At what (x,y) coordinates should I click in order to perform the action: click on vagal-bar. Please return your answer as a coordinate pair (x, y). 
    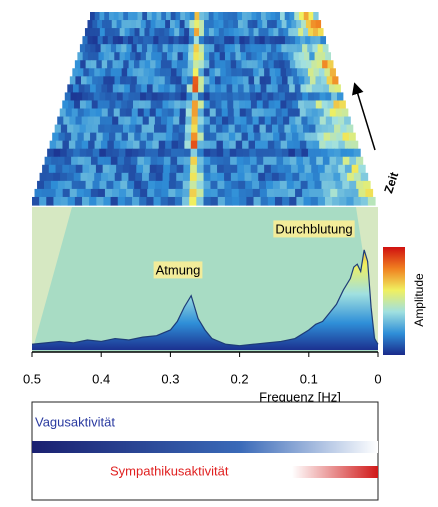
    Looking at the image, I should click on (205, 447).